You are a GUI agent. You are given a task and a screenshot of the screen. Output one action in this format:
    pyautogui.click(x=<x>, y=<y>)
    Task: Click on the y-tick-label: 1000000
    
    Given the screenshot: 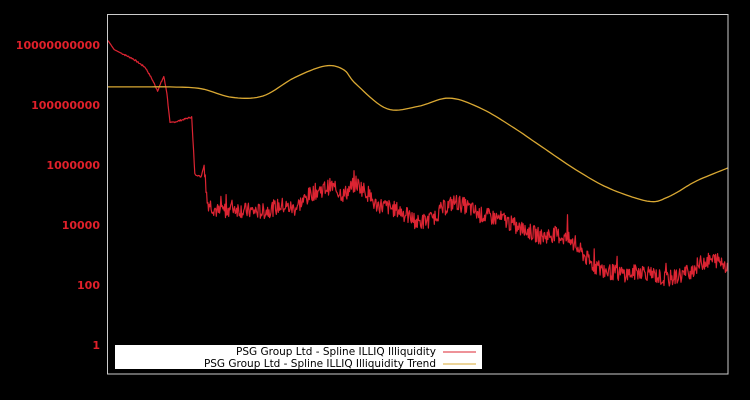 What is the action you would take?
    pyautogui.click(x=73, y=165)
    